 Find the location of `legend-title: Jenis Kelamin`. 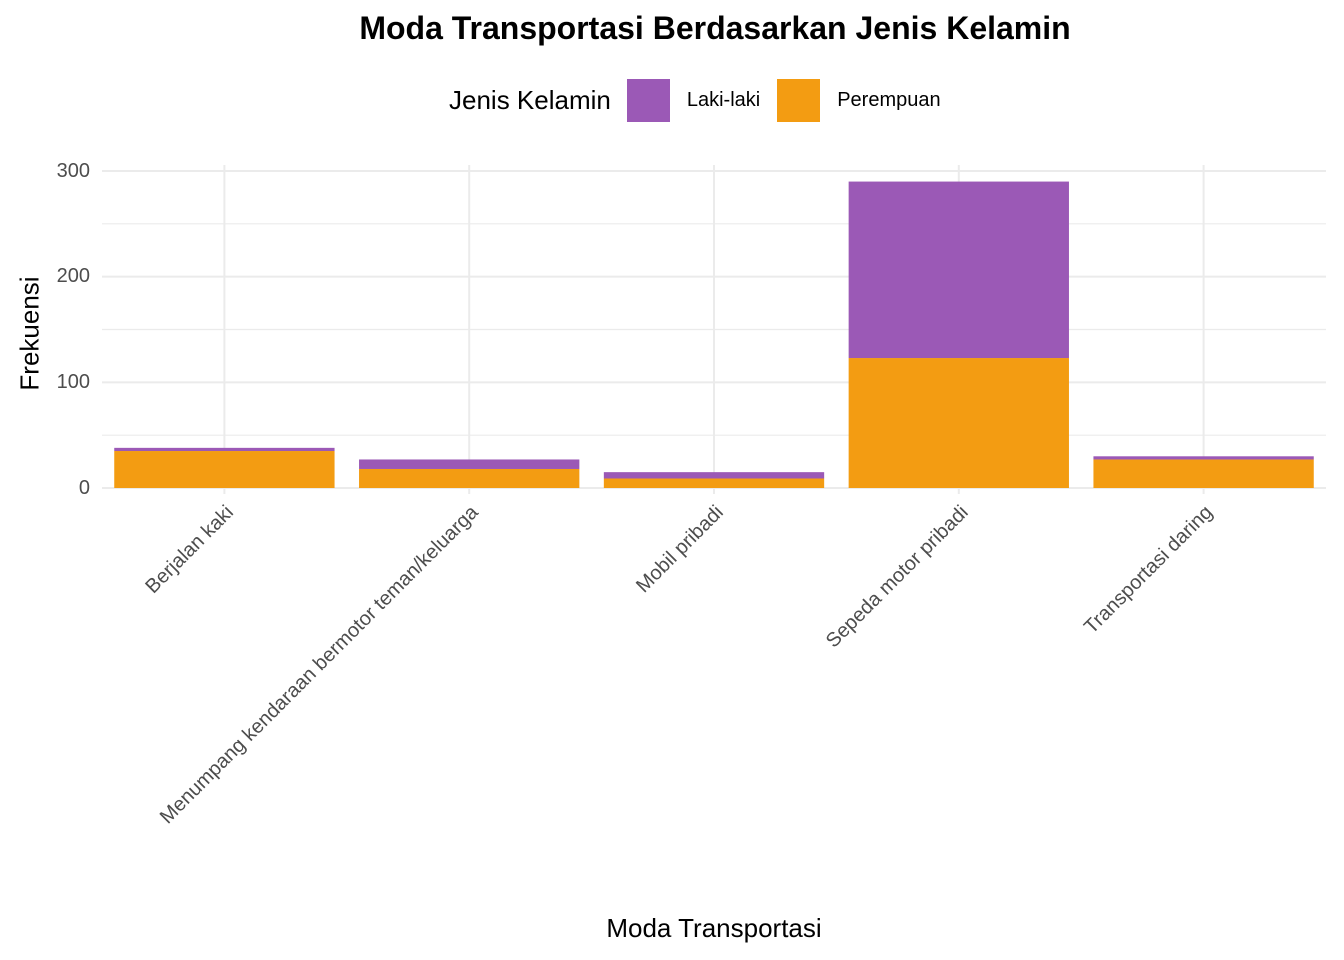

legend-title: Jenis Kelamin is located at coordinates (530, 99).